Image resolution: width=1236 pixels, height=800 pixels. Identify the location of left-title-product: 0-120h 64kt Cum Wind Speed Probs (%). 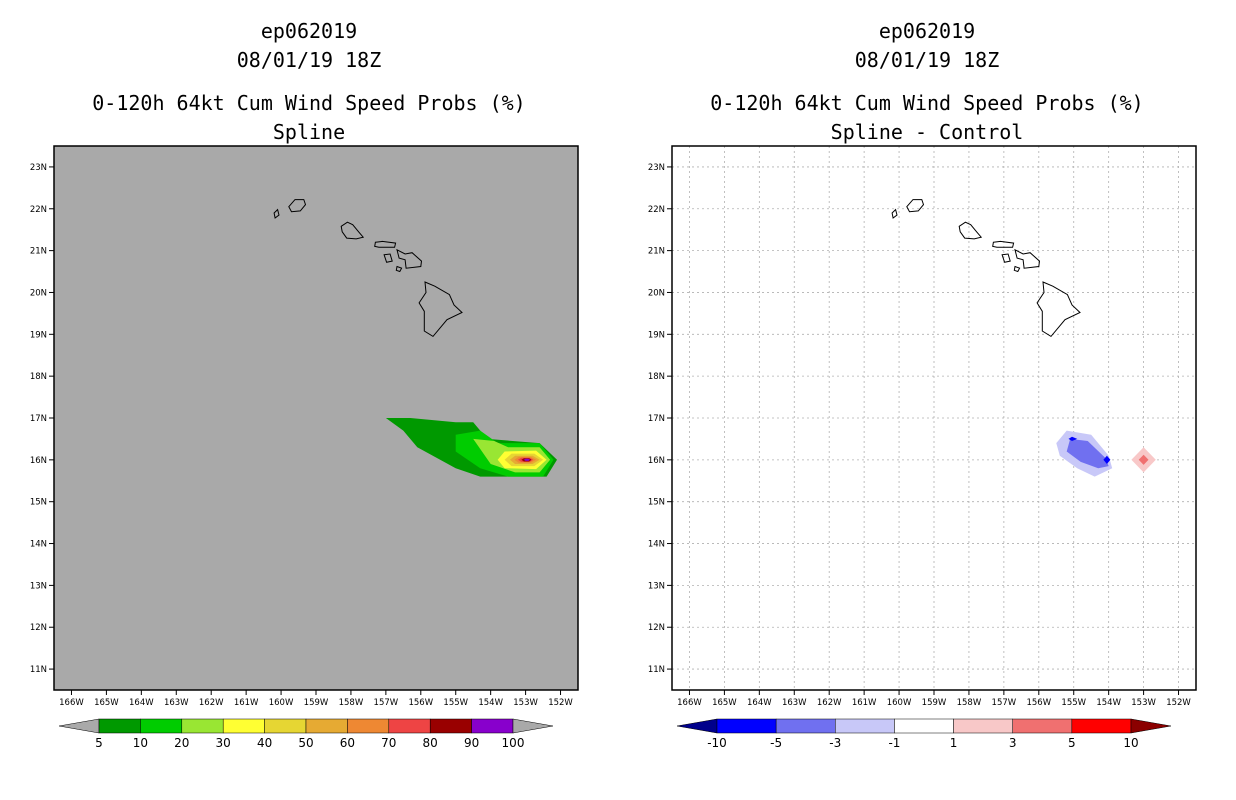
(308, 103).